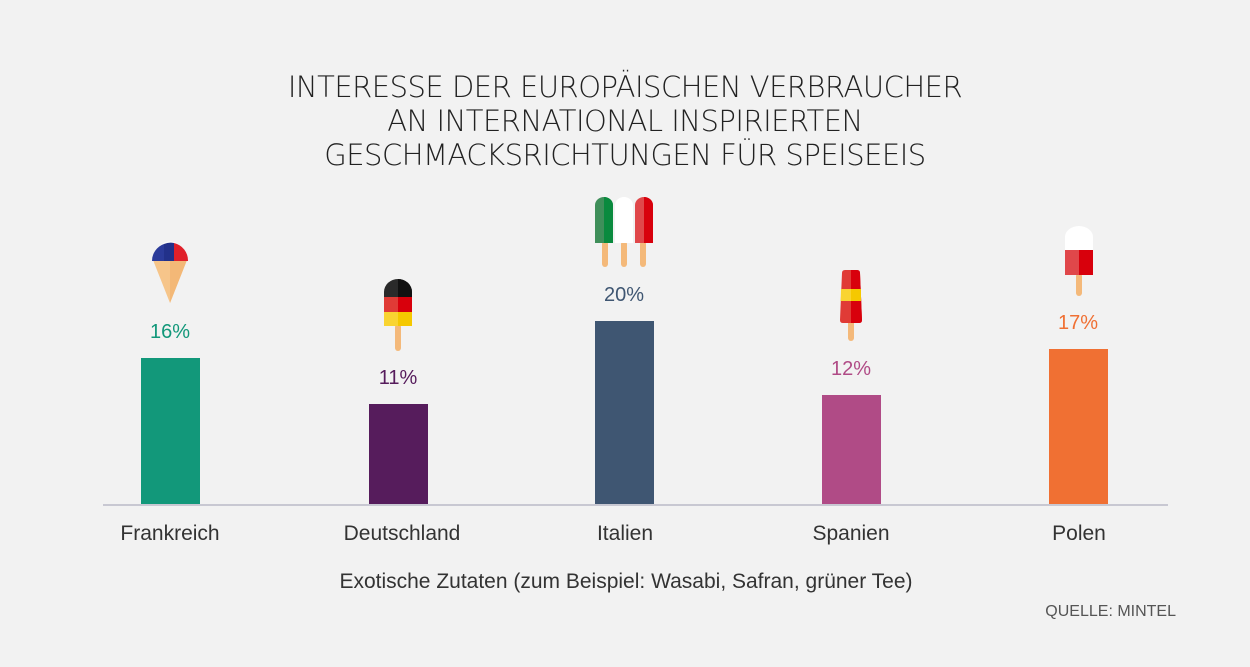  Describe the element at coordinates (170, 431) in the screenshot. I see `bar-frankreich` at that location.